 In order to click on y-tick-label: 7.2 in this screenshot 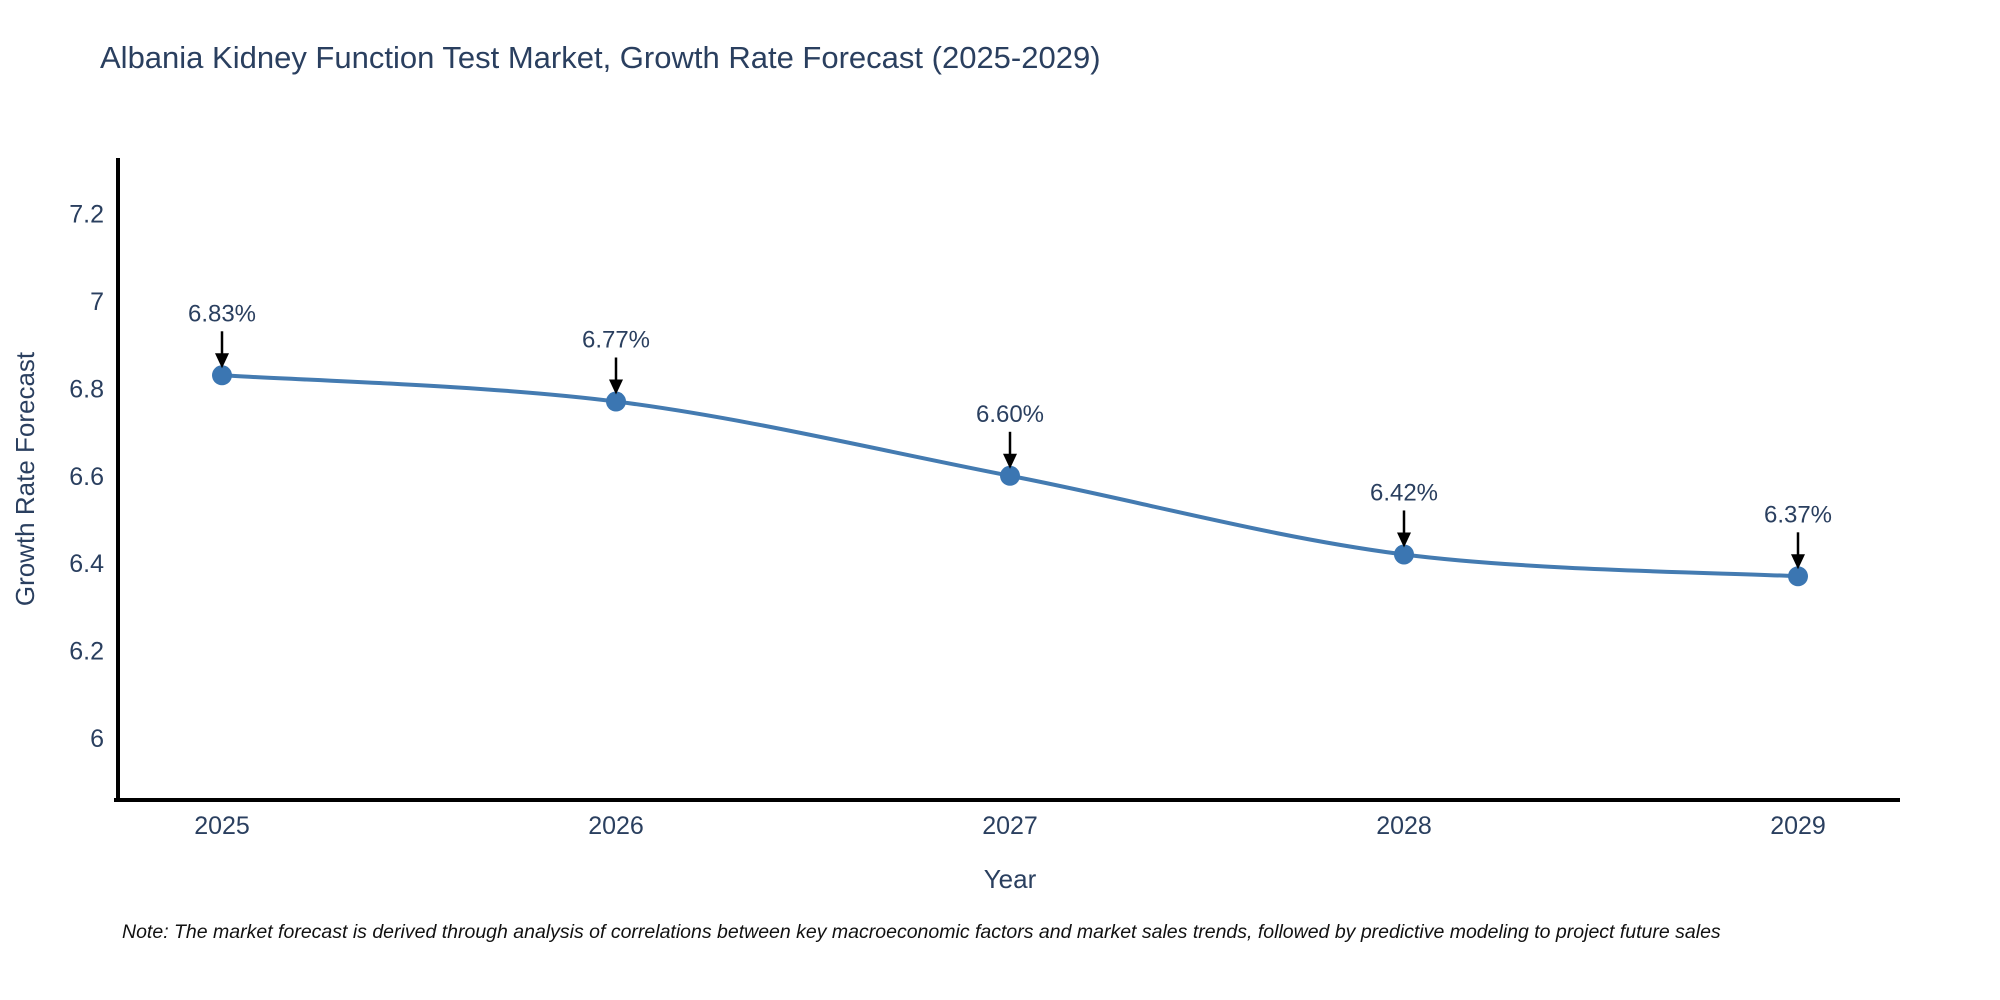, I will do `click(86, 215)`.